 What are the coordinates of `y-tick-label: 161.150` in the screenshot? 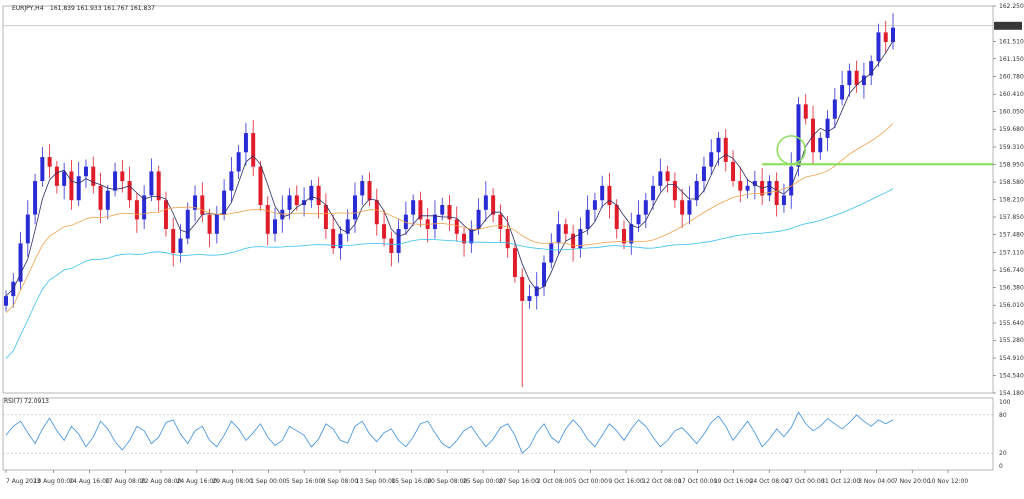 It's located at (1011, 59).